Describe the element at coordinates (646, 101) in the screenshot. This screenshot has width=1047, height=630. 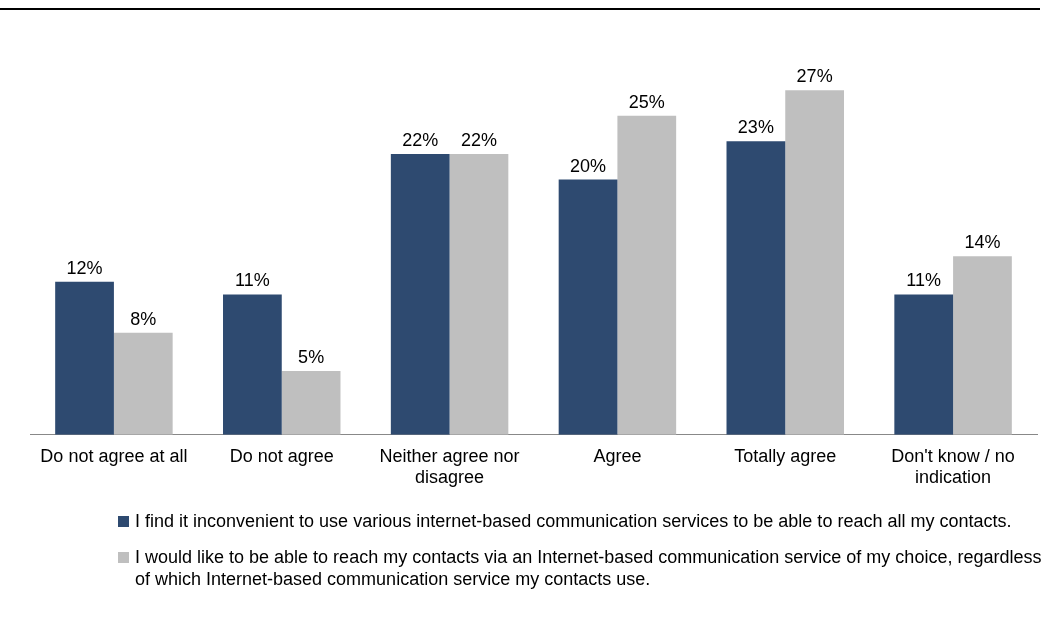
I see `data-label: 25%` at that location.